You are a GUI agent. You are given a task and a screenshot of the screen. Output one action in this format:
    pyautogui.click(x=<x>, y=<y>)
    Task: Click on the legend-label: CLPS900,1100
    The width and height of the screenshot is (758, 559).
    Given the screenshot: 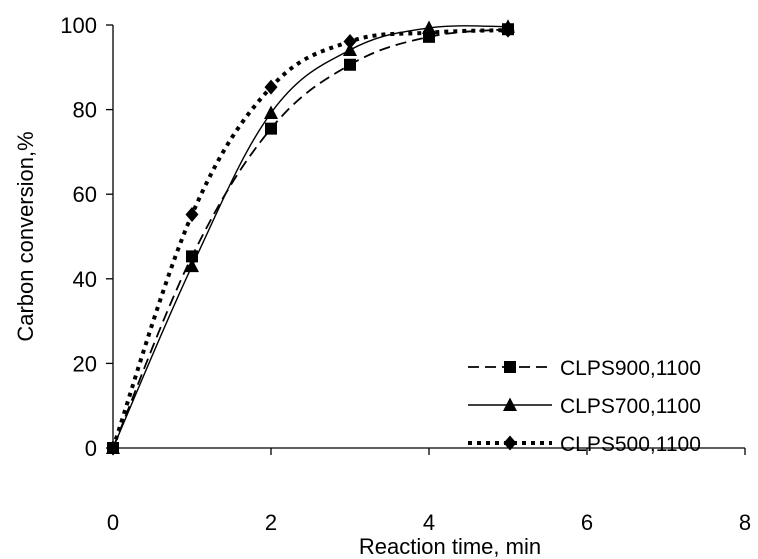 What is the action you would take?
    pyautogui.click(x=630, y=368)
    